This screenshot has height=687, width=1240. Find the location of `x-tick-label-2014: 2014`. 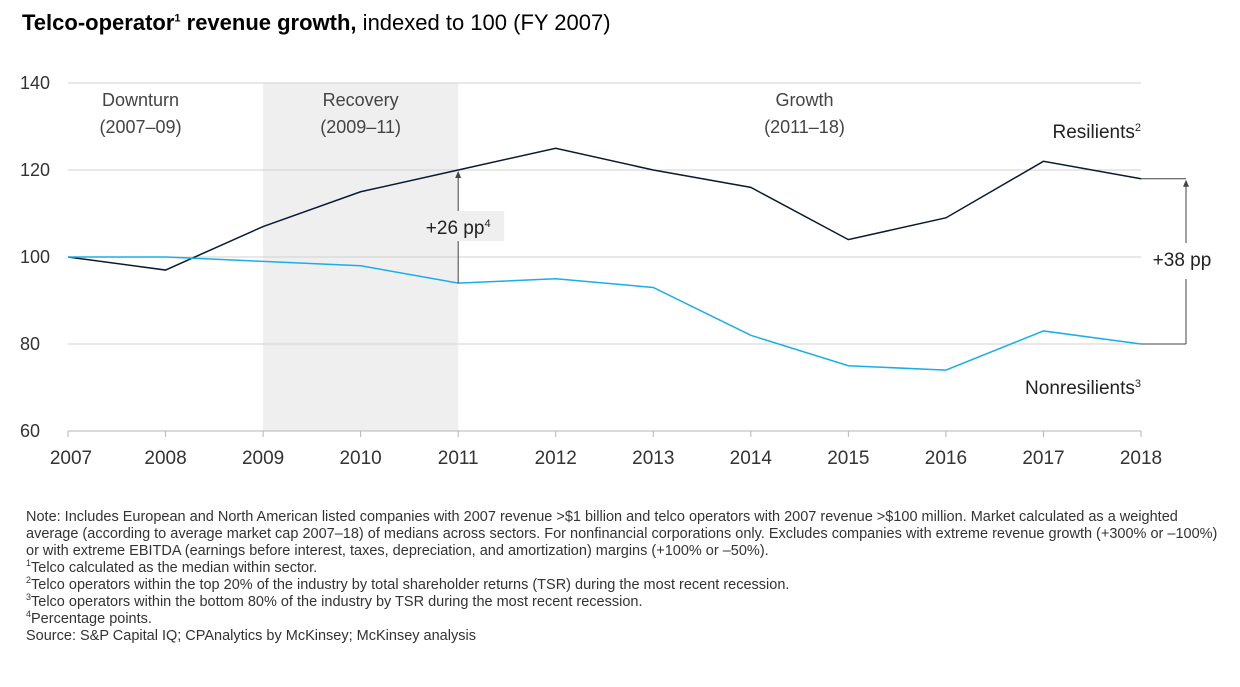

x-tick-label-2014: 2014 is located at coordinates (751, 458).